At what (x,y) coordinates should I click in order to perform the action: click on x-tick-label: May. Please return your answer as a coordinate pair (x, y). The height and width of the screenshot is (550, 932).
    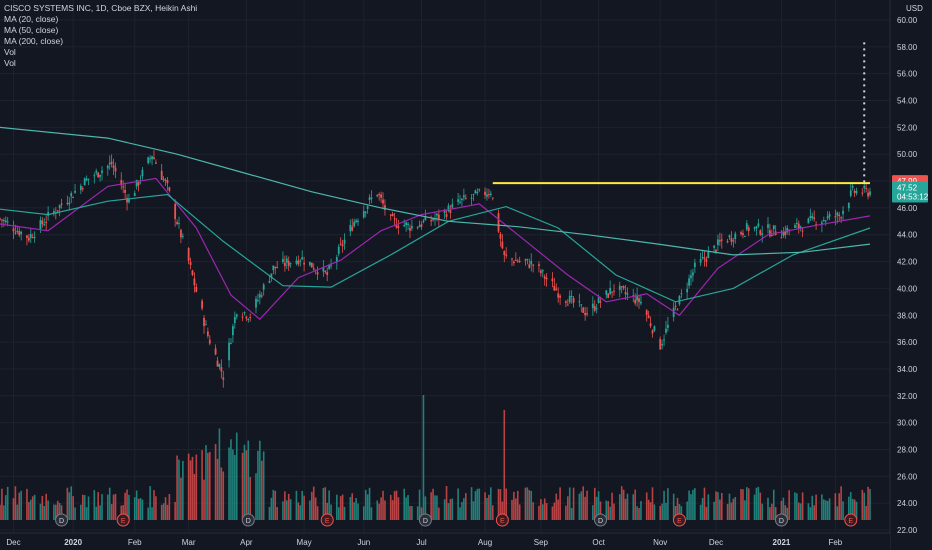
    Looking at the image, I should click on (304, 542).